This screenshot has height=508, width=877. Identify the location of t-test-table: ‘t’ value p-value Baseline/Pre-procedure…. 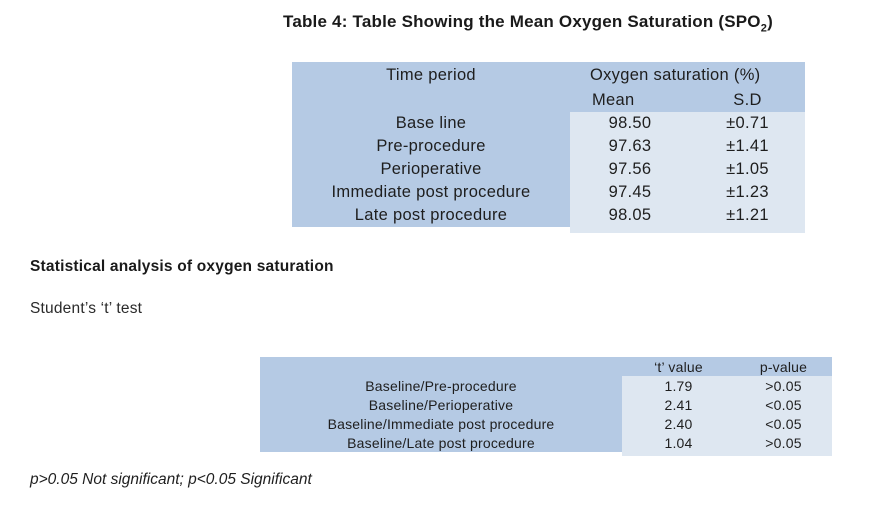
(546, 406).